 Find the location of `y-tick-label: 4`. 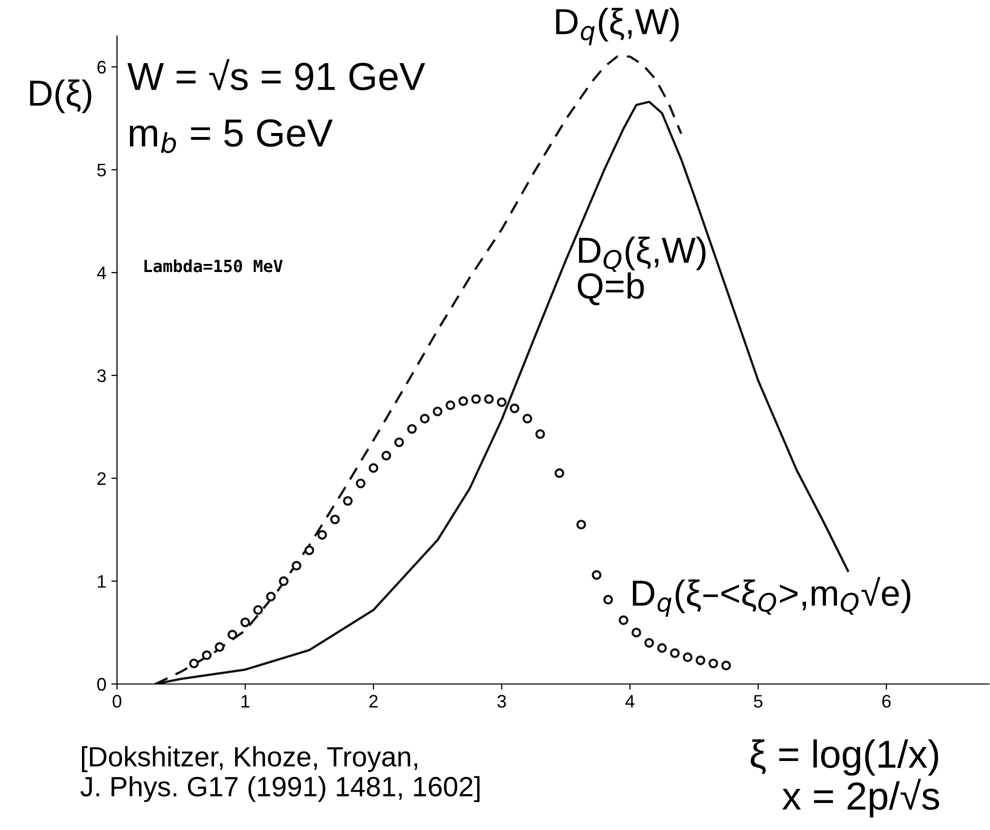

y-tick-label: 4 is located at coordinates (101, 273).